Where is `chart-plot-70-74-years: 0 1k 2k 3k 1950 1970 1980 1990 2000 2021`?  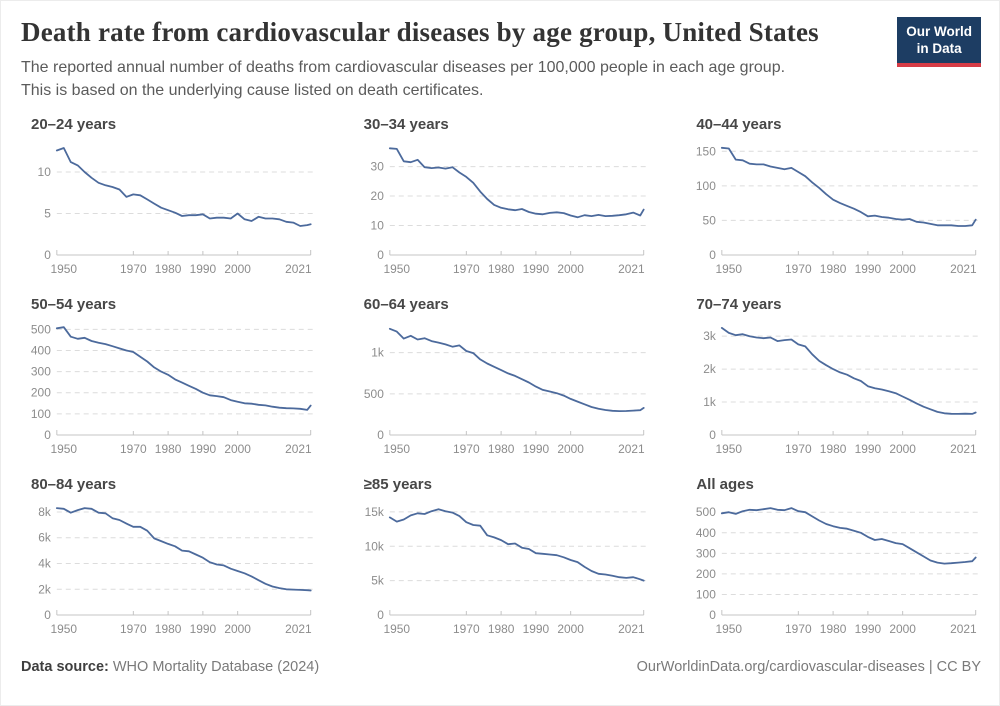
chart-plot-70-74-years: 0 1k 2k 3k 1950 1970 1980 1990 2000 2021 is located at coordinates (842, 391).